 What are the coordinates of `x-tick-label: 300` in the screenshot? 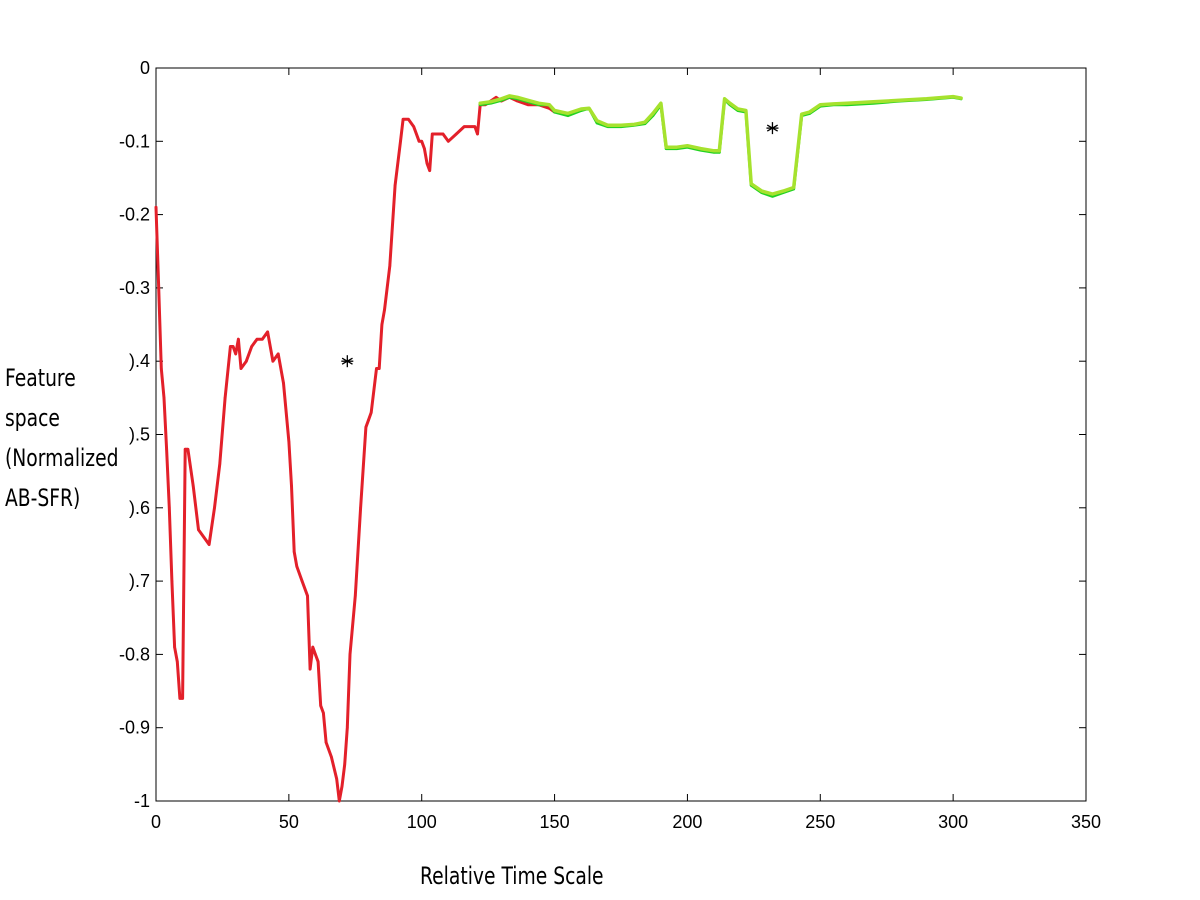 It's located at (953, 822).